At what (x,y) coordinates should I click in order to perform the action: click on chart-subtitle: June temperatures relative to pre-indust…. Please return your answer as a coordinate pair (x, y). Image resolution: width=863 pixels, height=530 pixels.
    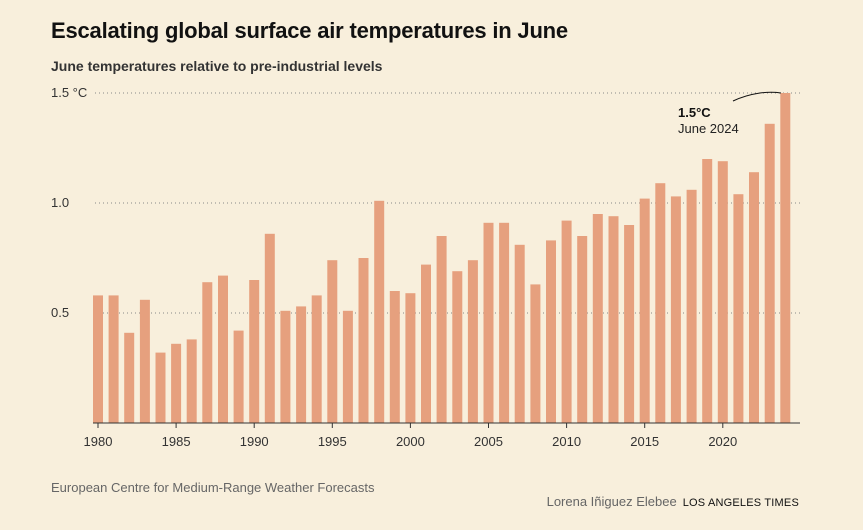
    Looking at the image, I should click on (217, 66).